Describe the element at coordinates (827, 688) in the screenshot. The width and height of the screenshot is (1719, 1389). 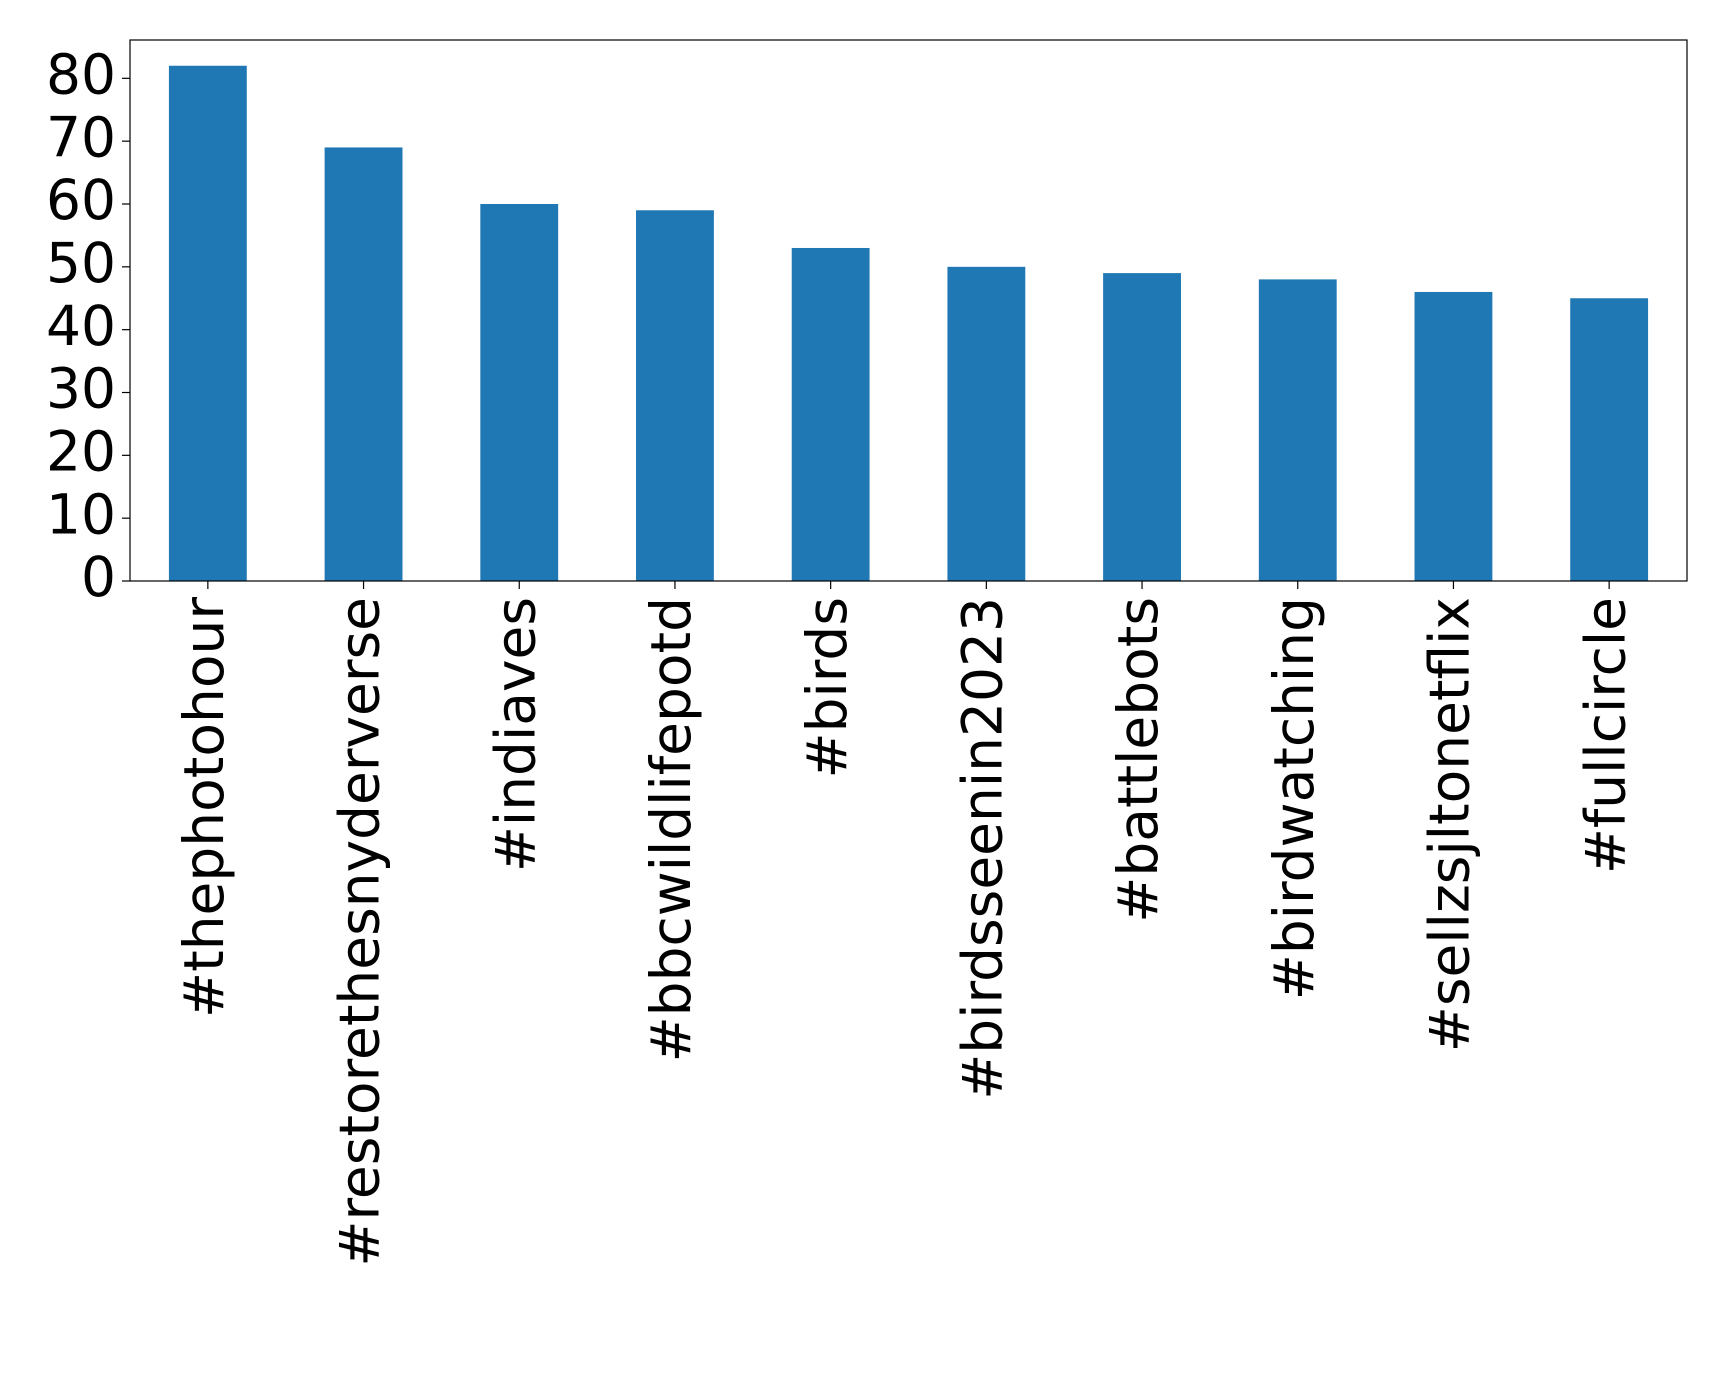
I see `x-tick-label: #birds` at that location.